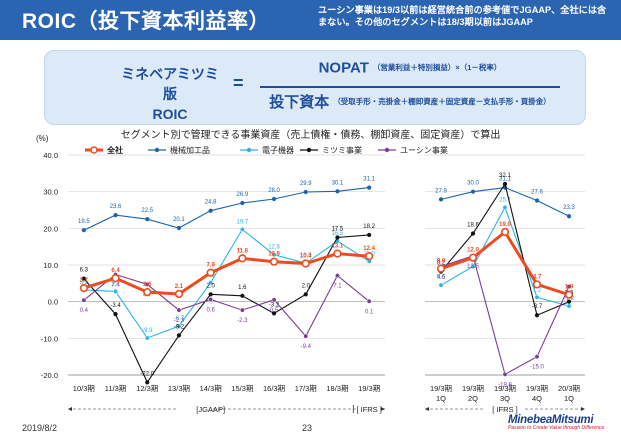  What do you see at coordinates (84, 222) in the screenshot?
I see `data-label: 19.5` at bounding box center [84, 222].